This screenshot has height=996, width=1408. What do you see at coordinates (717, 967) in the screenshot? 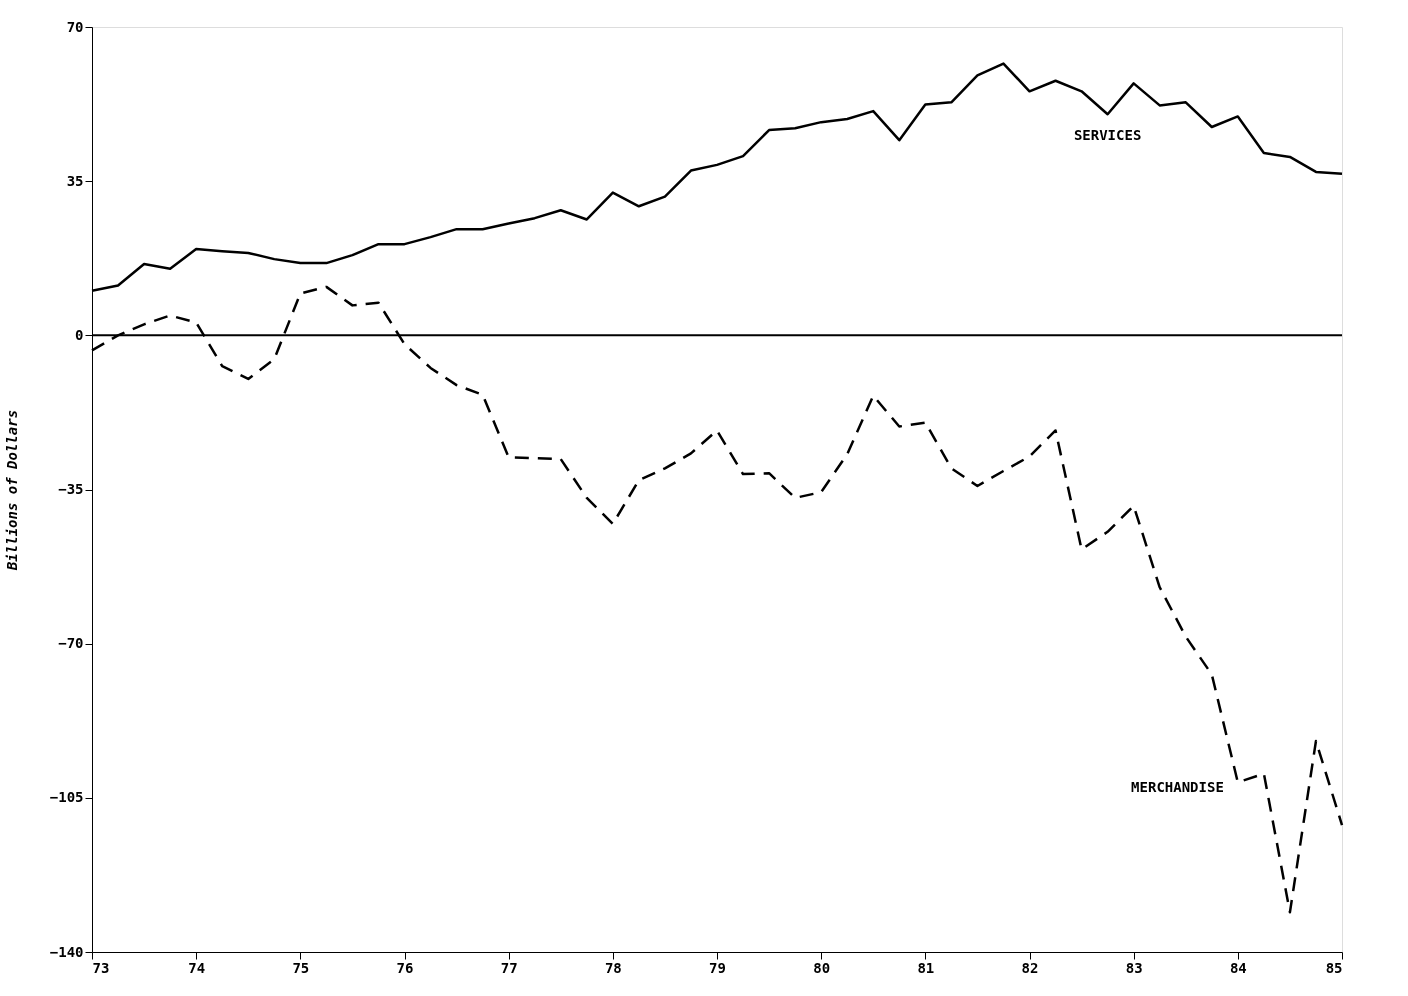
I see `x-tick-label: 79` at bounding box center [717, 967].